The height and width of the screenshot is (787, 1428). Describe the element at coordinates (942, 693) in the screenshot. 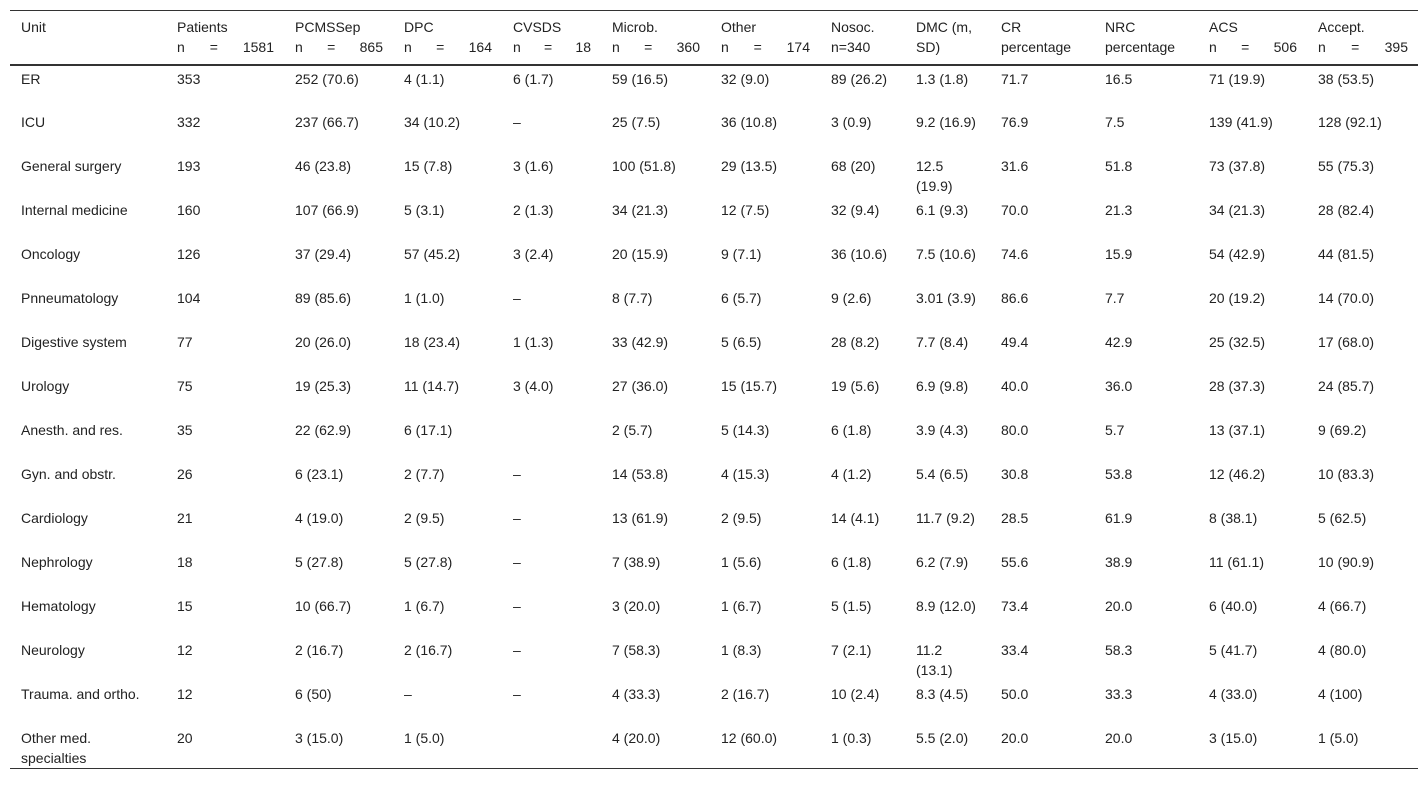

I see `table-cell: 8.3 (4.5)` at that location.